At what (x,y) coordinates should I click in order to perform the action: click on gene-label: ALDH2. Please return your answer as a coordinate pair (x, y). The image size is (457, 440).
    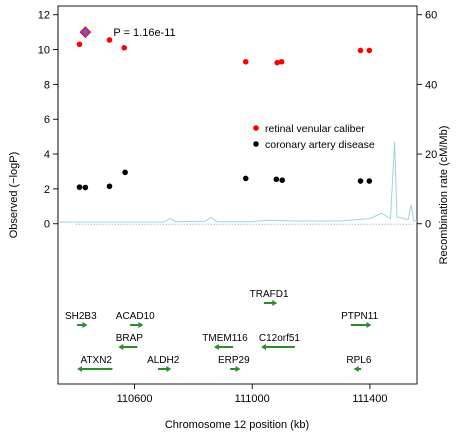
    Looking at the image, I should click on (163, 360).